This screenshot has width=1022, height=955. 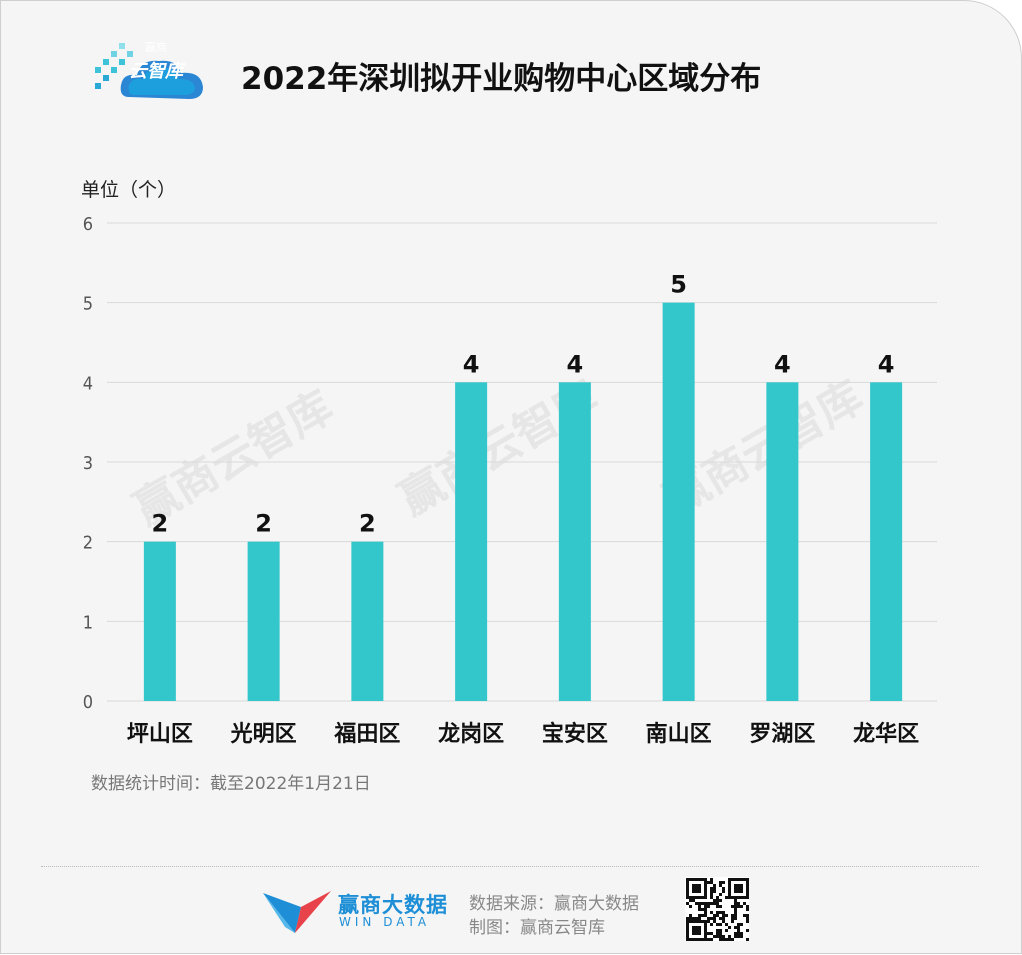 I want to click on footer-divider, so click(x=510, y=866).